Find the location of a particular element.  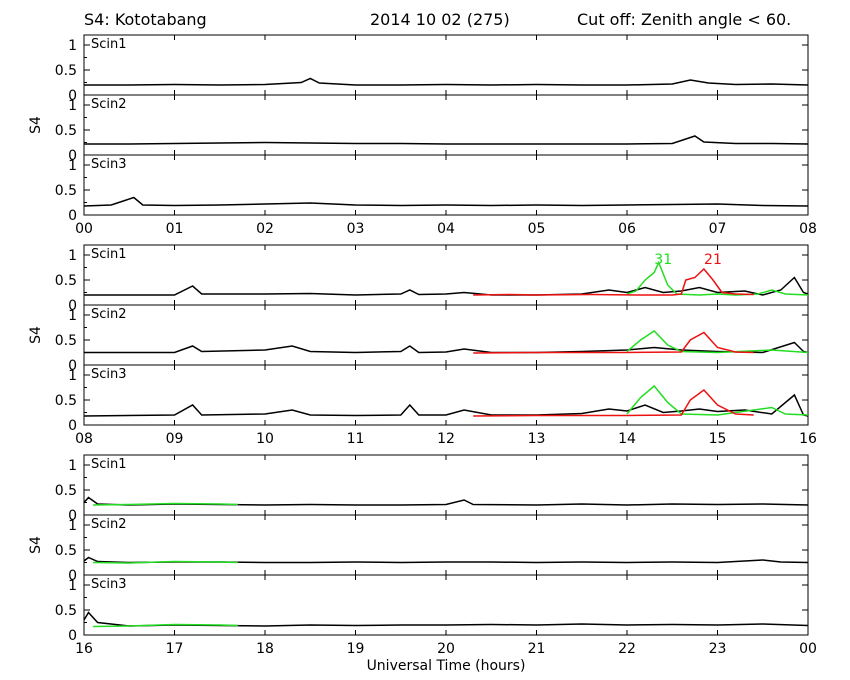

x-tick-label: 15 is located at coordinates (718, 439).